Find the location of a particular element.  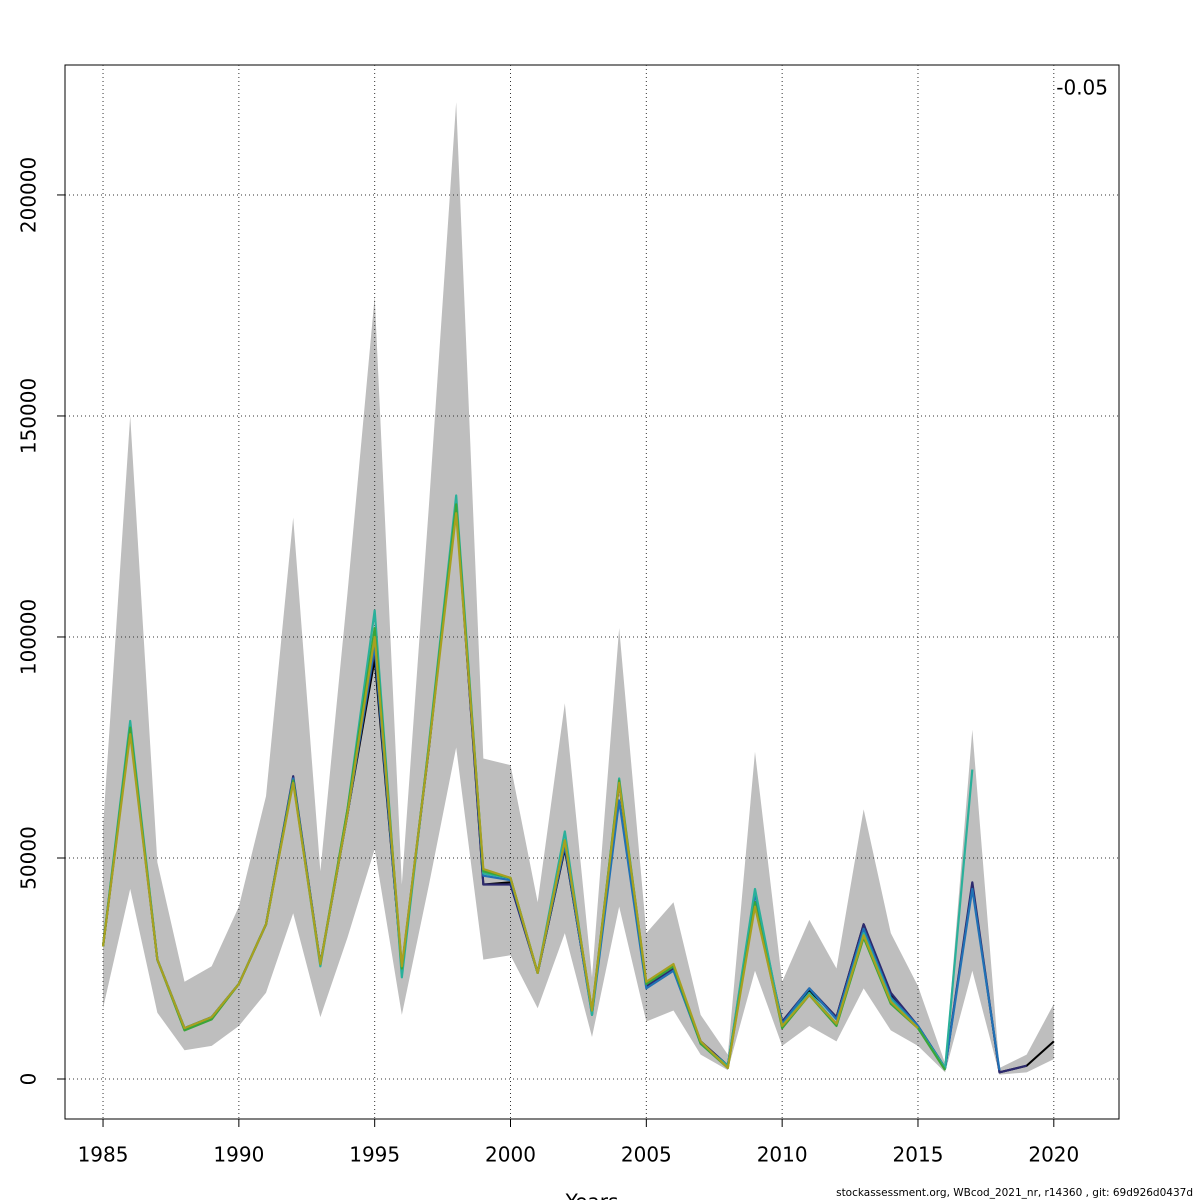

x-tick-label: 2020 is located at coordinates (1053, 1155).